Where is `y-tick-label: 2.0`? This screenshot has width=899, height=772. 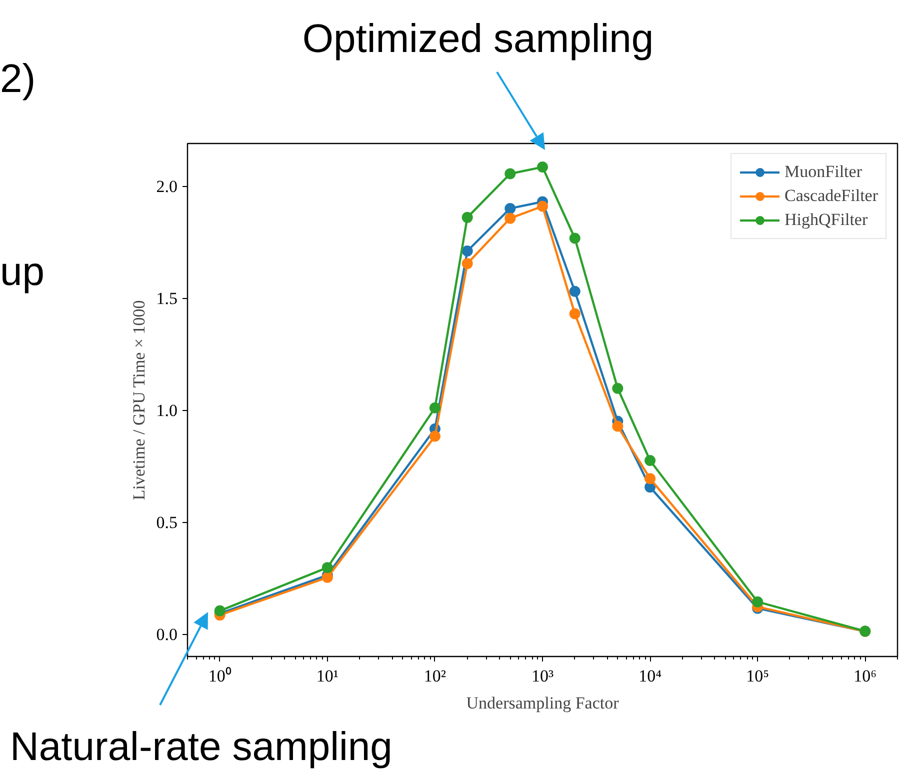 y-tick-label: 2.0 is located at coordinates (167, 186).